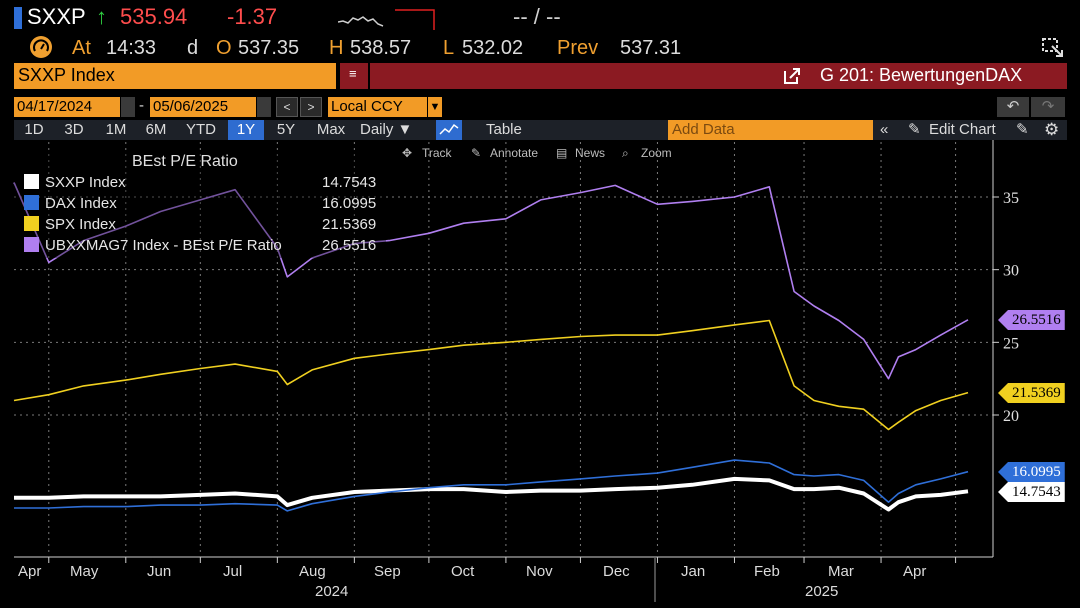 The width and height of the screenshot is (1080, 608). What do you see at coordinates (435, 107) in the screenshot?
I see `chevron-down-icon: ▼` at bounding box center [435, 107].